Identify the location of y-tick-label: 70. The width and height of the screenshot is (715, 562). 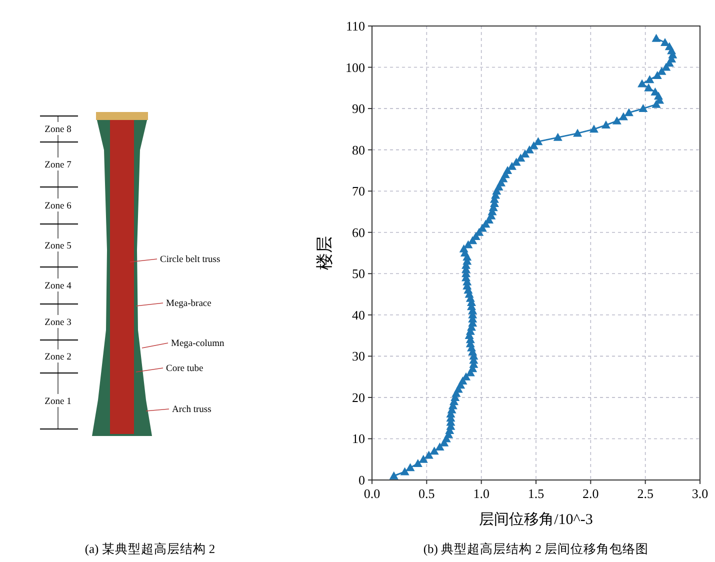
(358, 191).